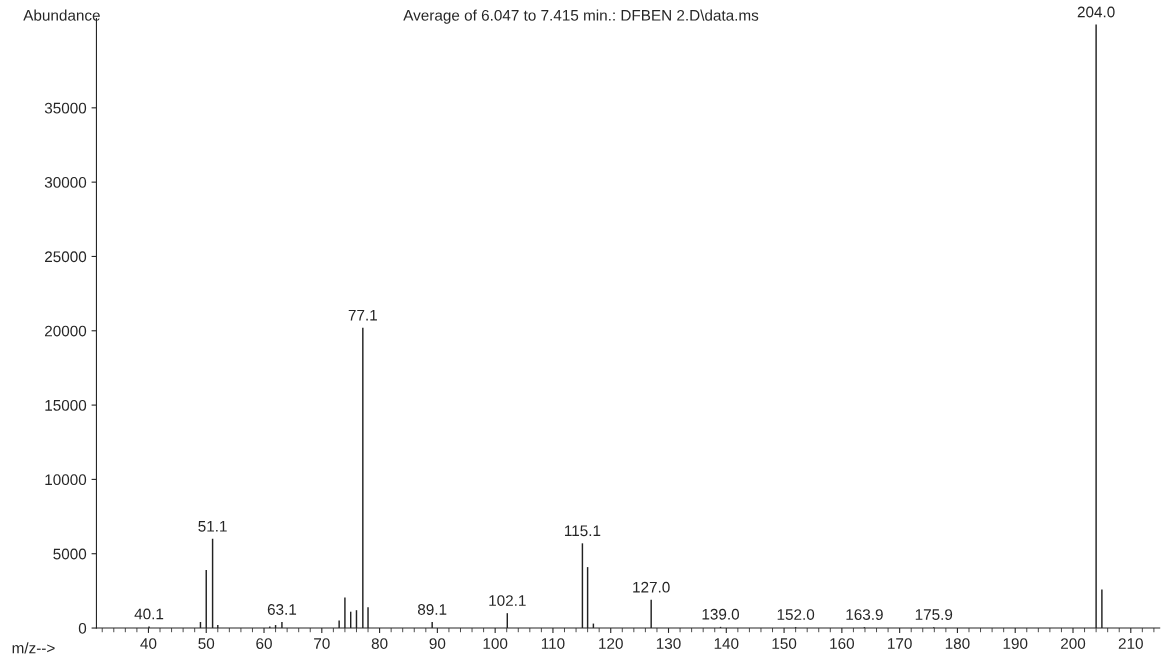 Image resolution: width=1162 pixels, height=666 pixels. I want to click on x-tick-label: 40, so click(148, 643).